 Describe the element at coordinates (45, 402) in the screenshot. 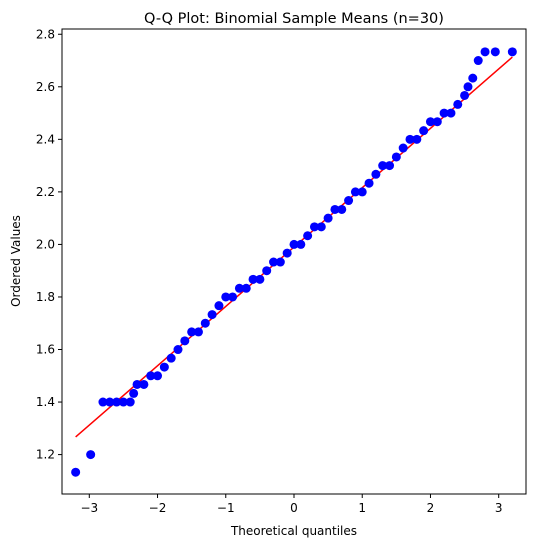

I see `y-tick-label: 1.4` at that location.